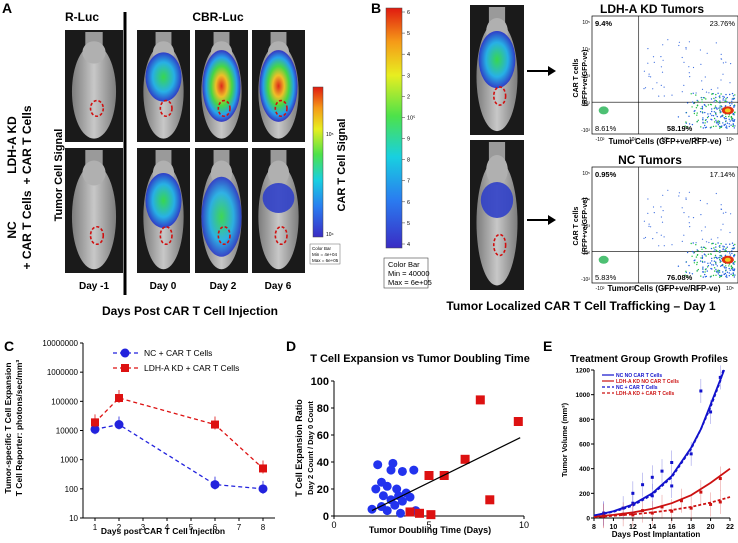 The height and width of the screenshot is (543, 738). I want to click on svg-text: CAR T cells, so click(576, 225).